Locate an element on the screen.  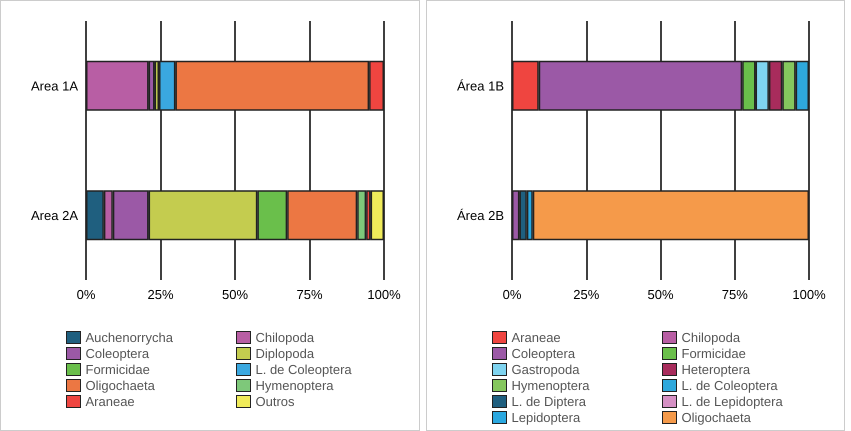
legend-label: Auchenorrycha is located at coordinates (130, 337).